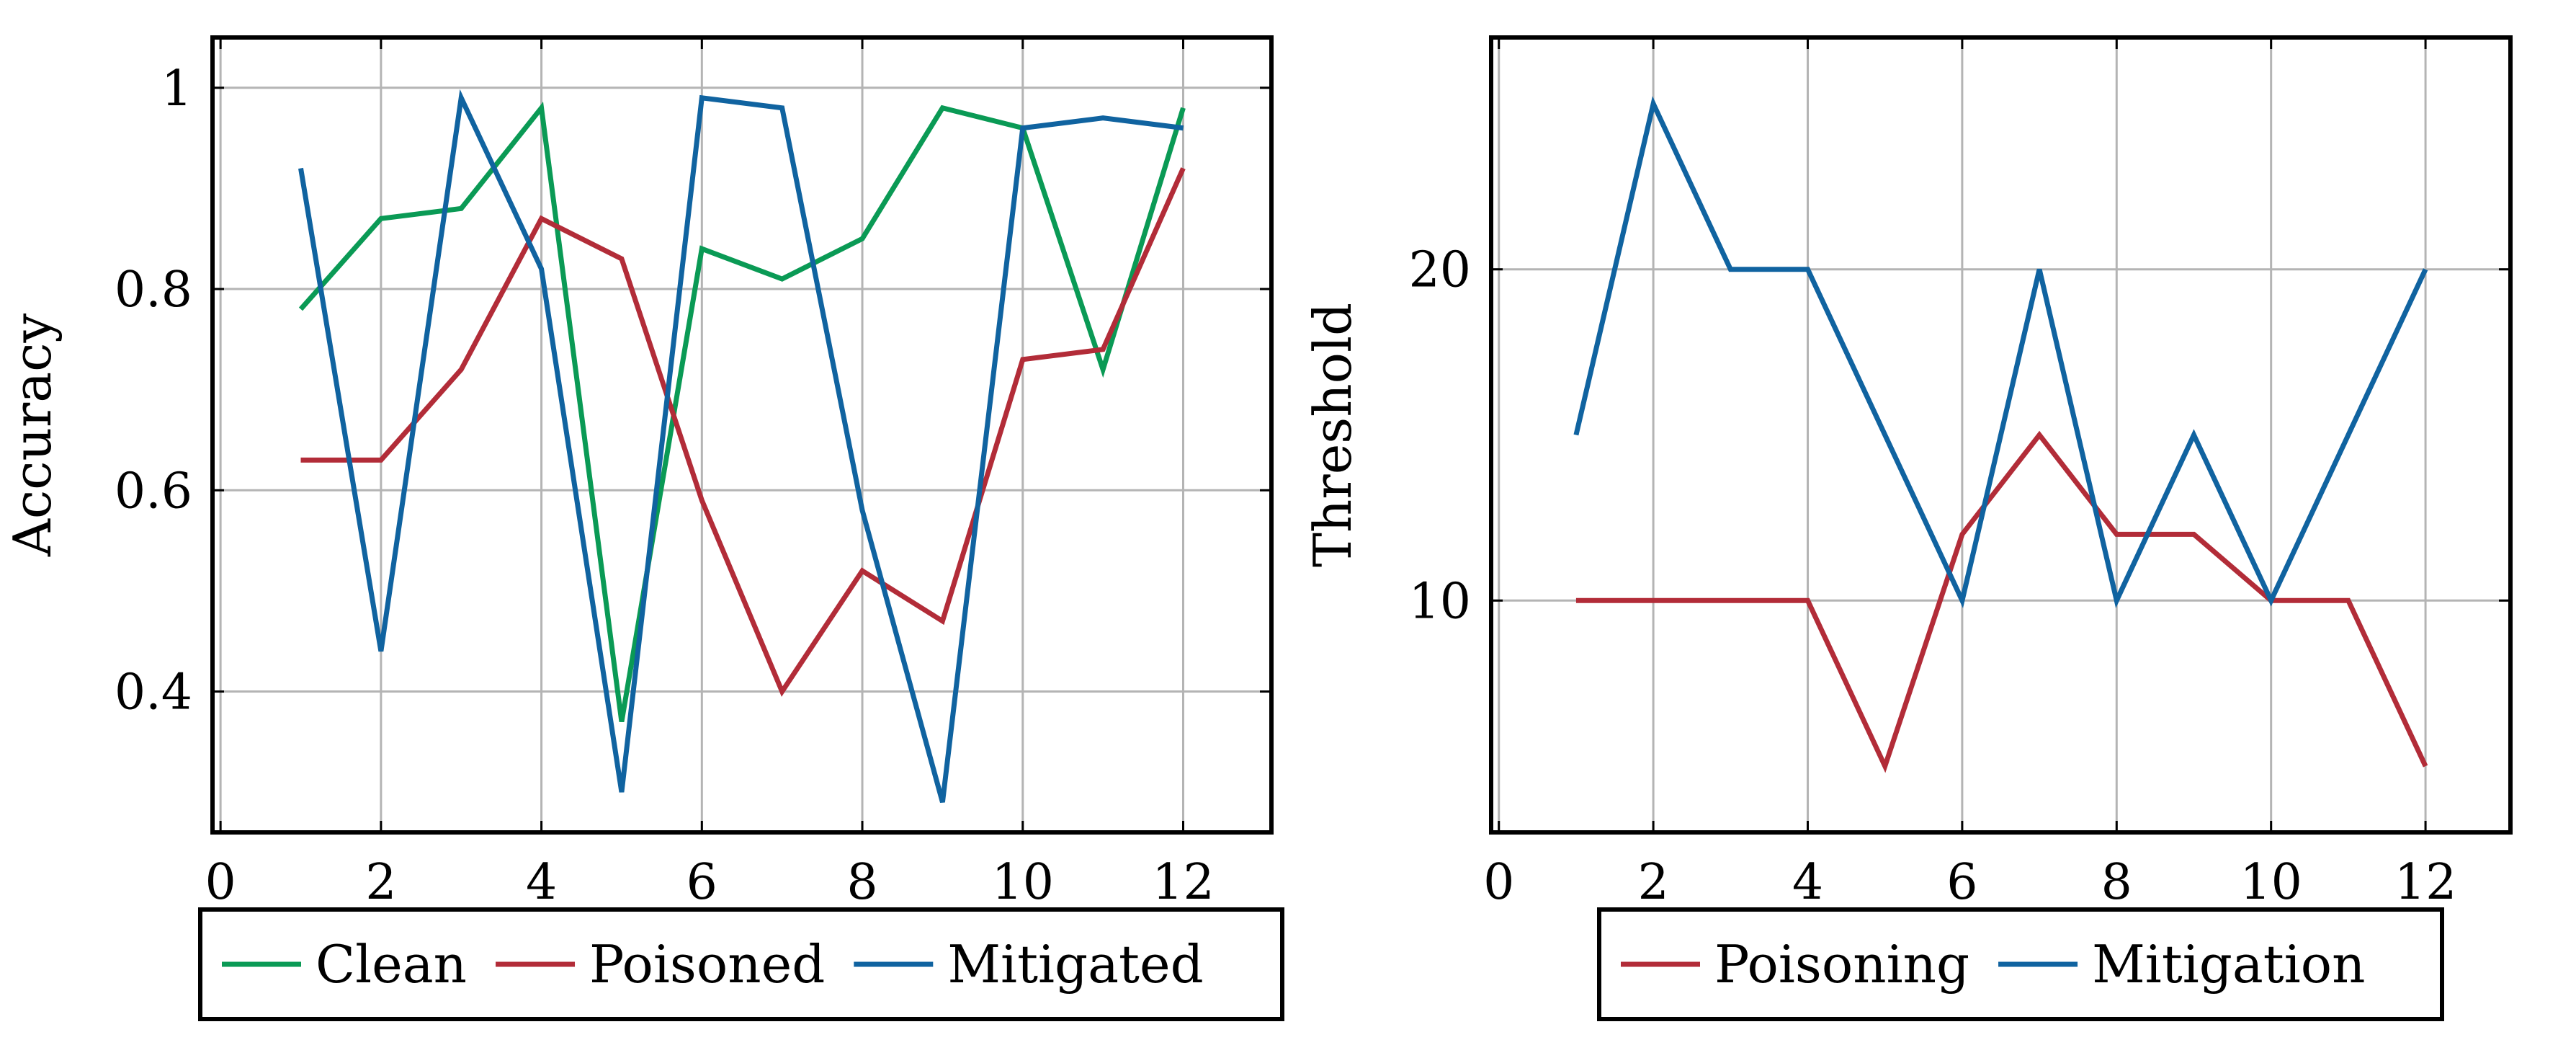 The height and width of the screenshot is (1045, 2576). I want to click on legend: Clean Poisoned Mitigated, so click(741, 964).